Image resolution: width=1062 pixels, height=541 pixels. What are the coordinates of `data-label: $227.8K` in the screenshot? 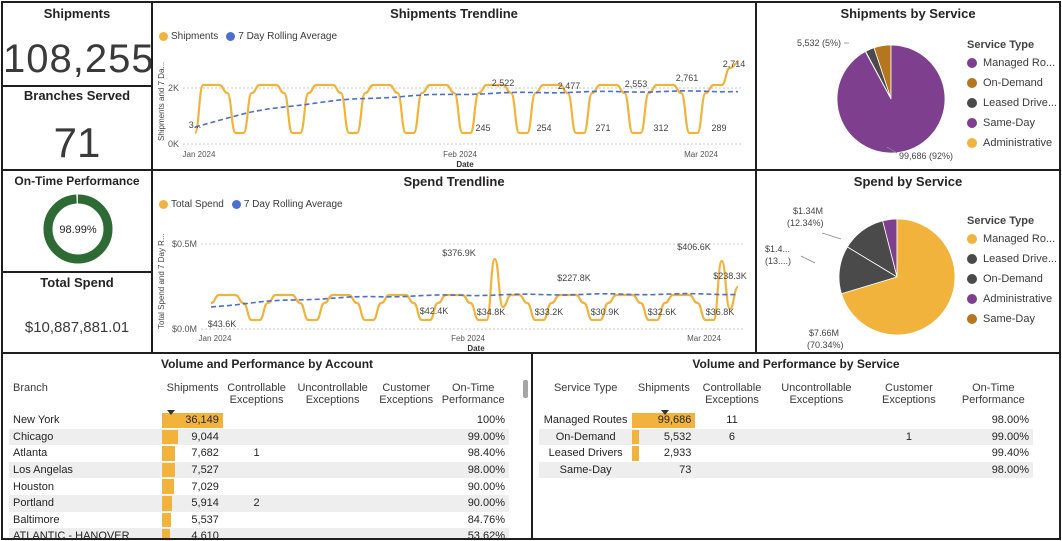 It's located at (574, 278).